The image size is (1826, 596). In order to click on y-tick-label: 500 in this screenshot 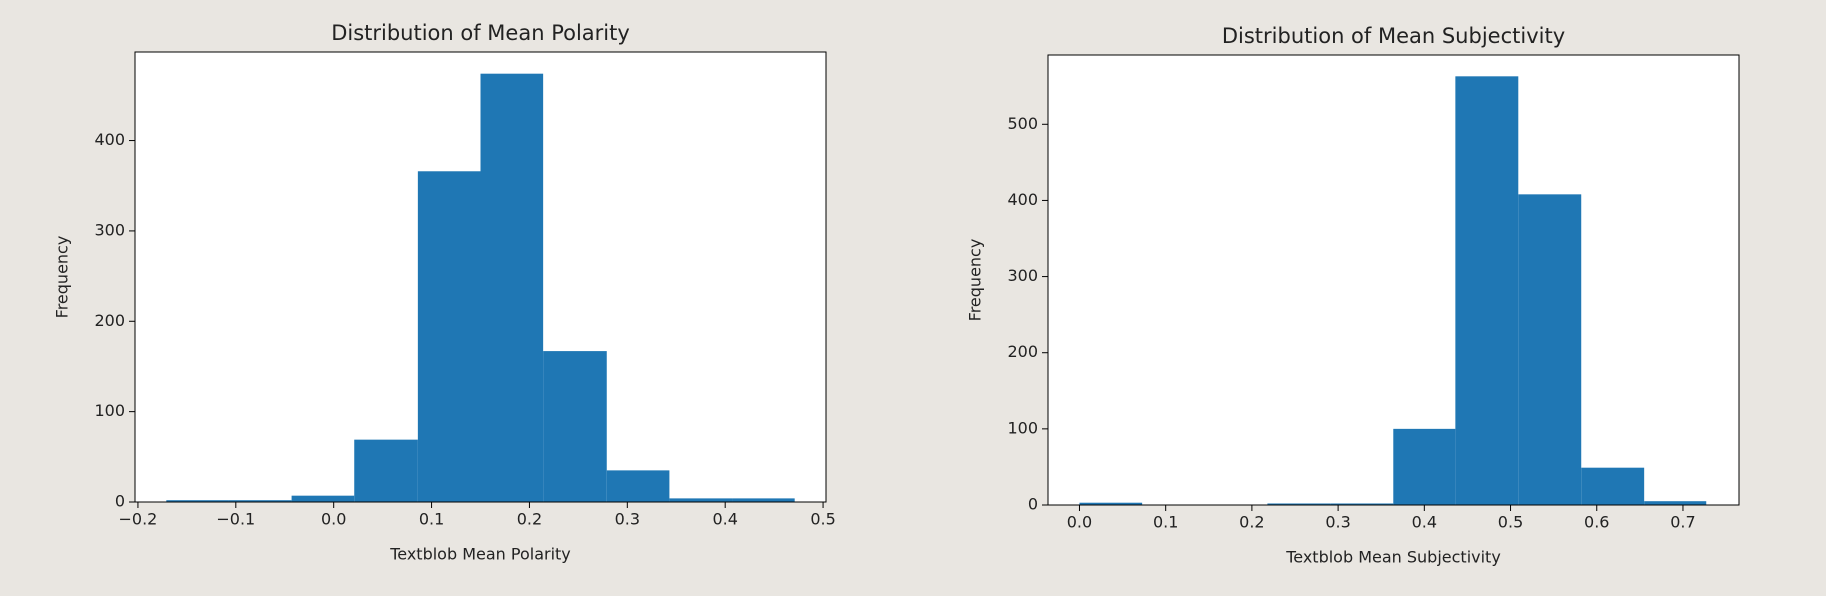, I will do `click(1022, 123)`.